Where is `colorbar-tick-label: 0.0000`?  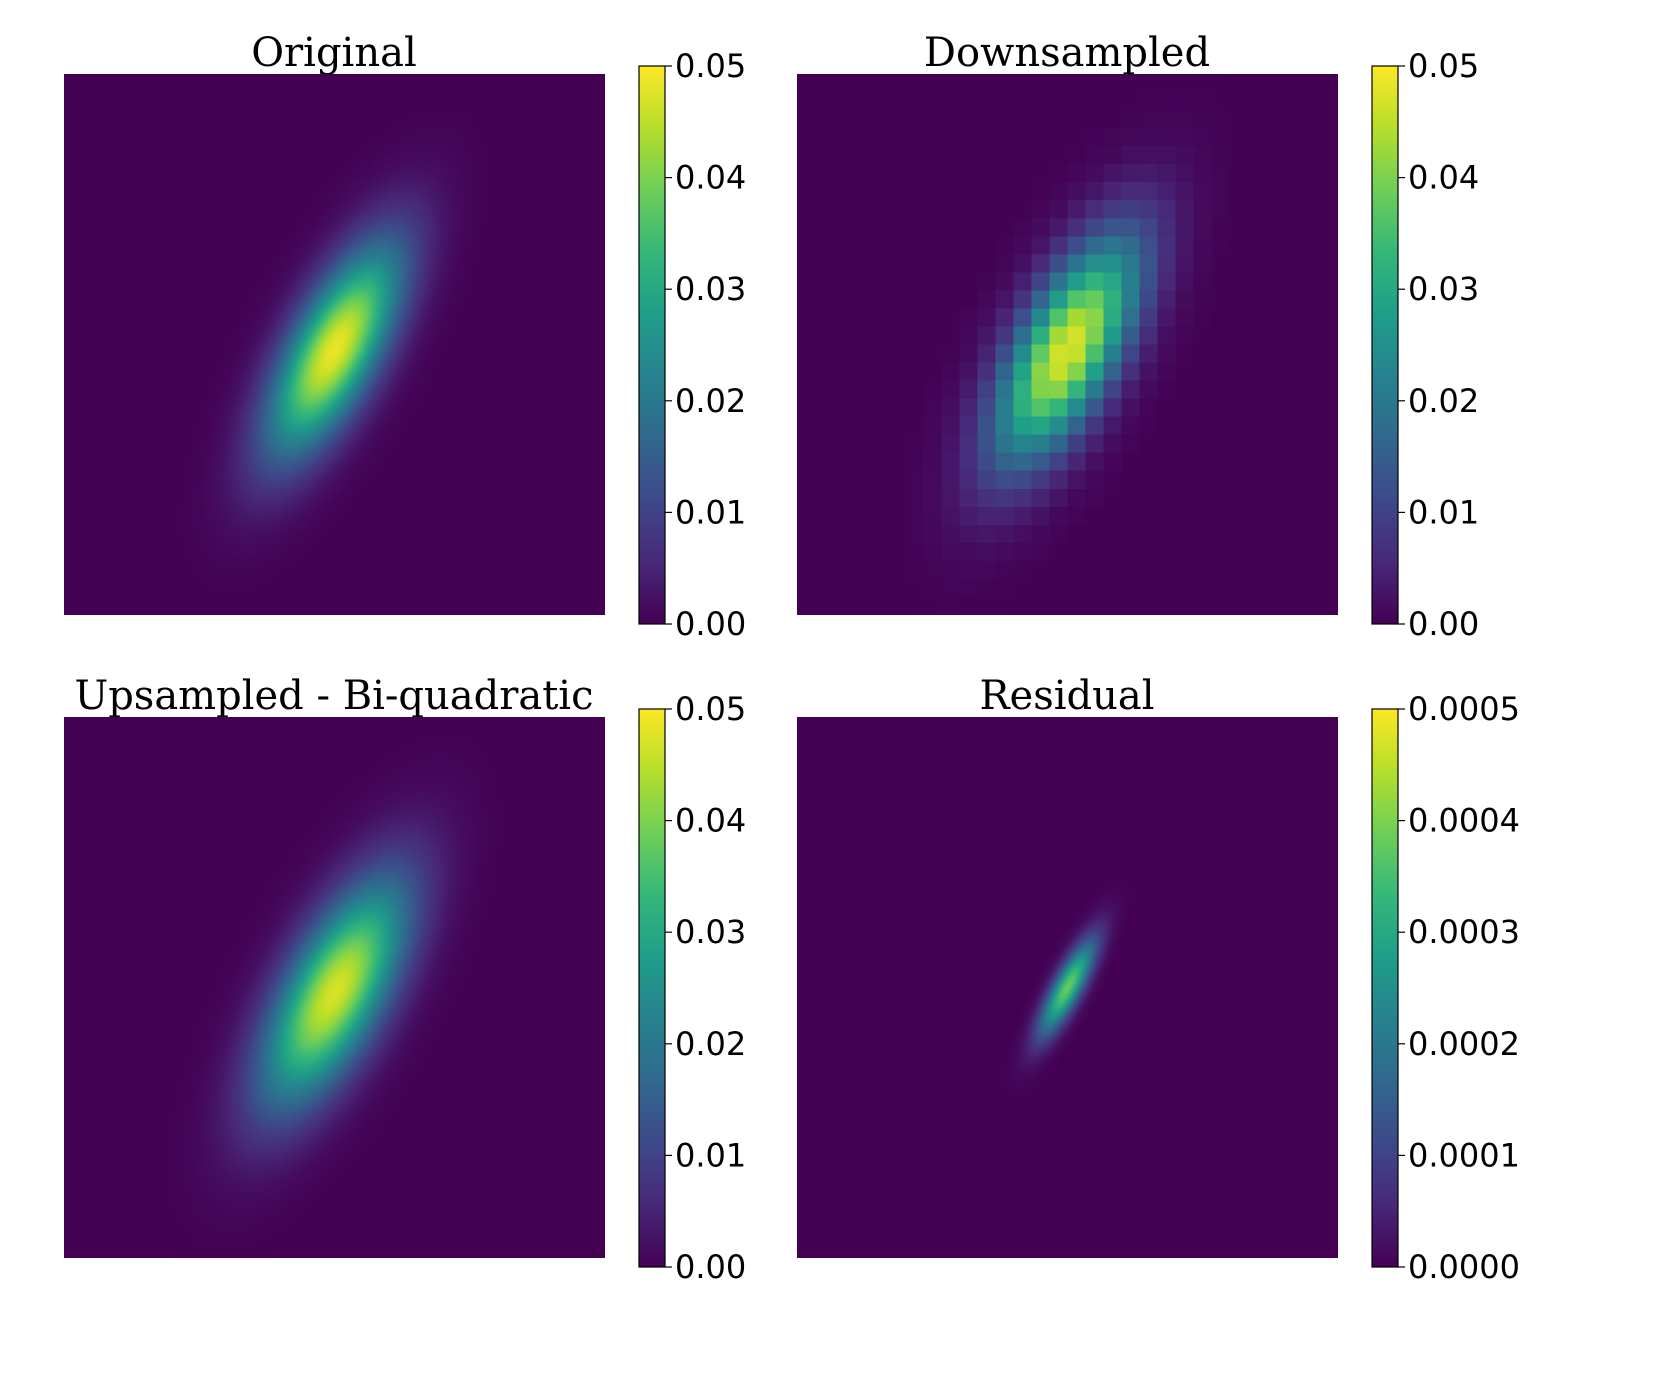 colorbar-tick-label: 0.0000 is located at coordinates (1464, 1267).